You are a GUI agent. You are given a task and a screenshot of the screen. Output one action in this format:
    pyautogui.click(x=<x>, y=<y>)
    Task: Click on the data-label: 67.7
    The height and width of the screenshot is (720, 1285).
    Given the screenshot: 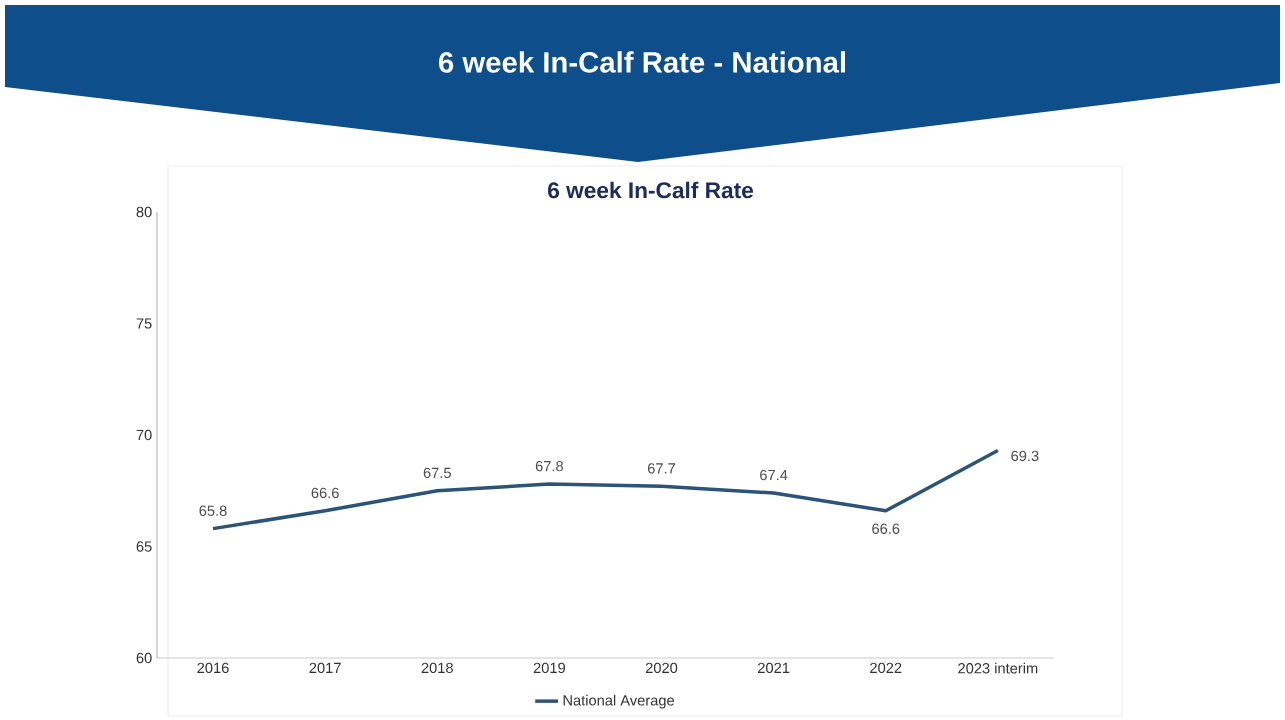 What is the action you would take?
    pyautogui.click(x=661, y=468)
    